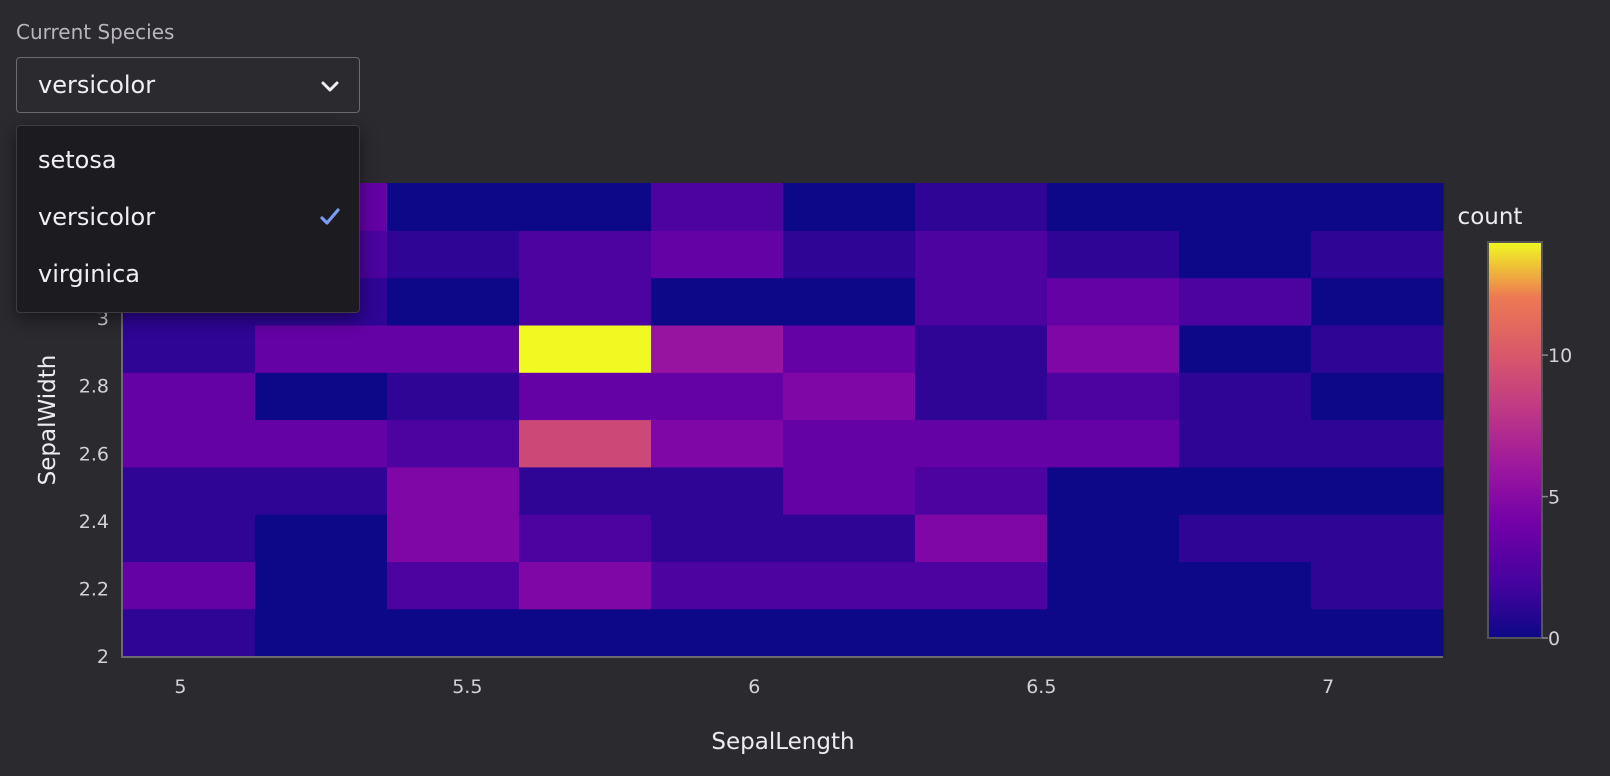  Describe the element at coordinates (467, 687) in the screenshot. I see `x-tick-label: 5.5` at that location.